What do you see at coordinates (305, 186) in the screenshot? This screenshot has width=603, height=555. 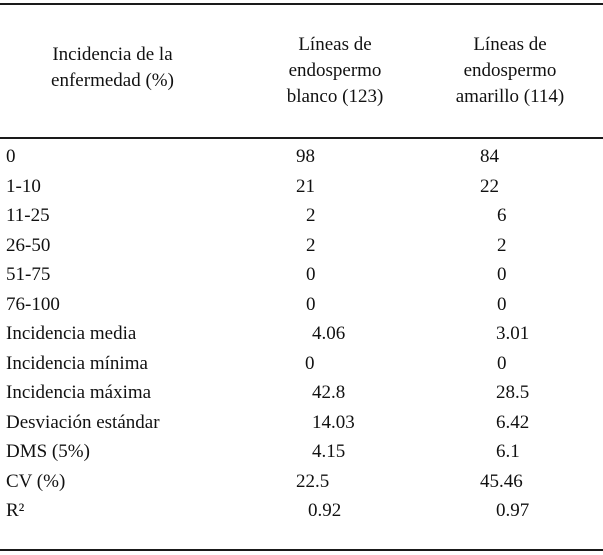 I see `cell-blanco: 21` at bounding box center [305, 186].